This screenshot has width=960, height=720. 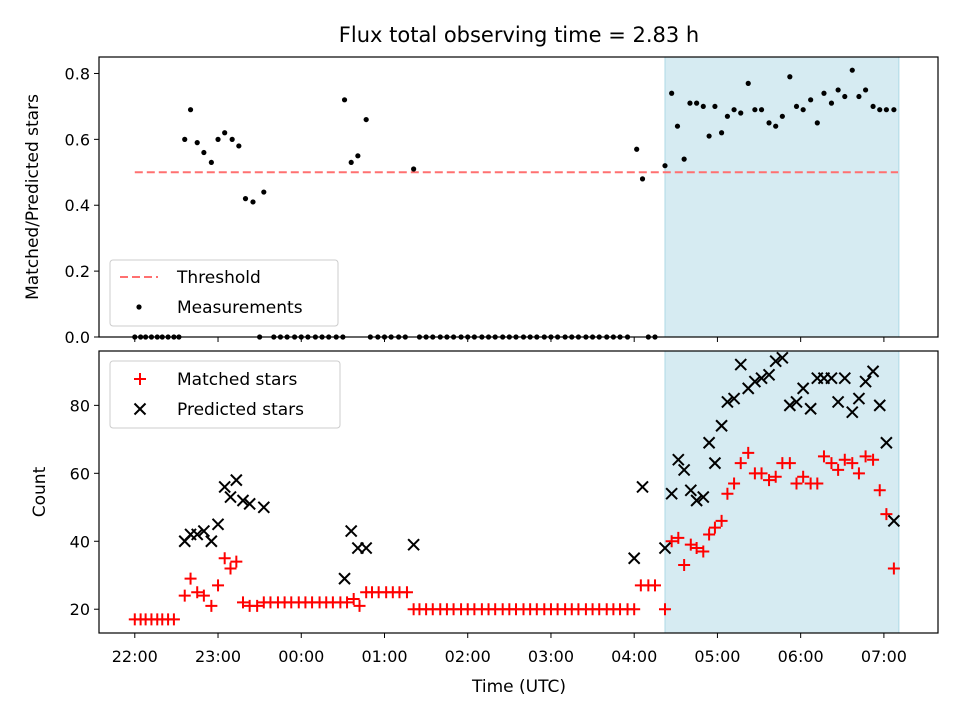 I want to click on y-tick-label: 40, so click(x=80, y=541).